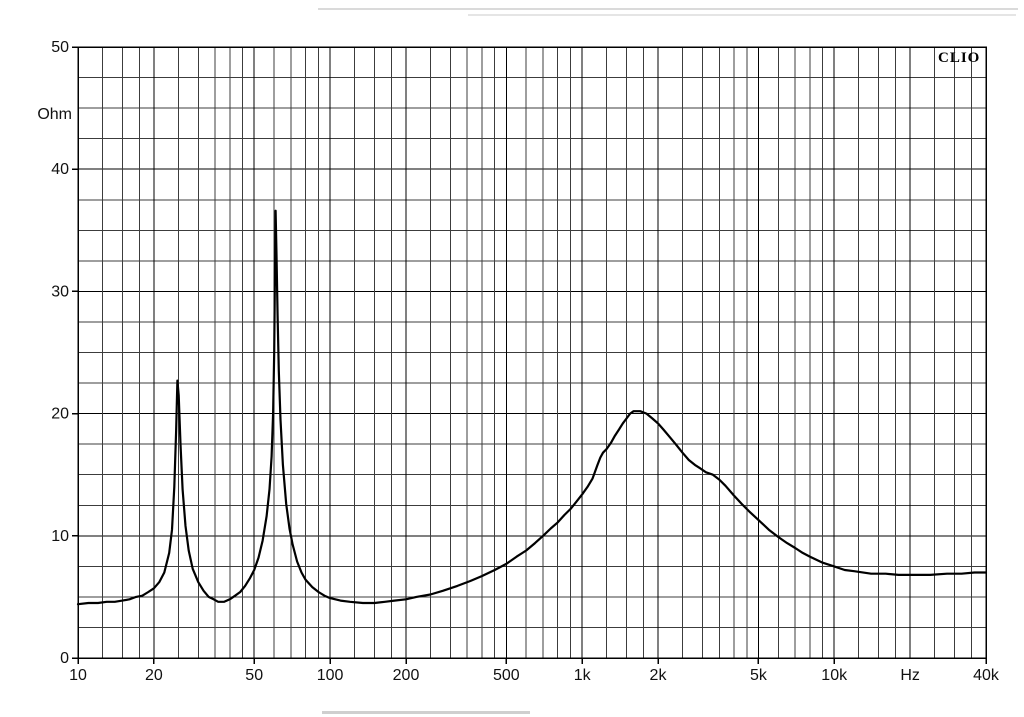 This screenshot has height=717, width=1024. What do you see at coordinates (834, 675) in the screenshot?
I see `svg-text: 10k` at bounding box center [834, 675].